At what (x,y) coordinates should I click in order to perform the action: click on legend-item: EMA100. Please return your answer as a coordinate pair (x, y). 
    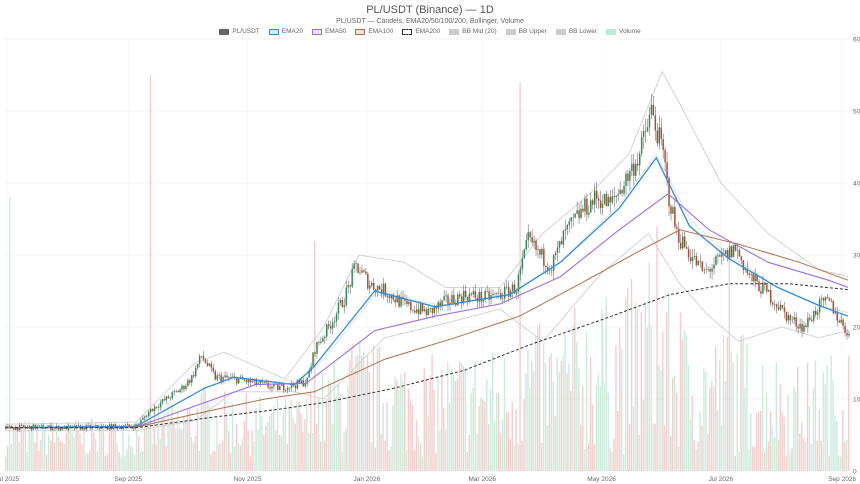
    Looking at the image, I should click on (374, 31).